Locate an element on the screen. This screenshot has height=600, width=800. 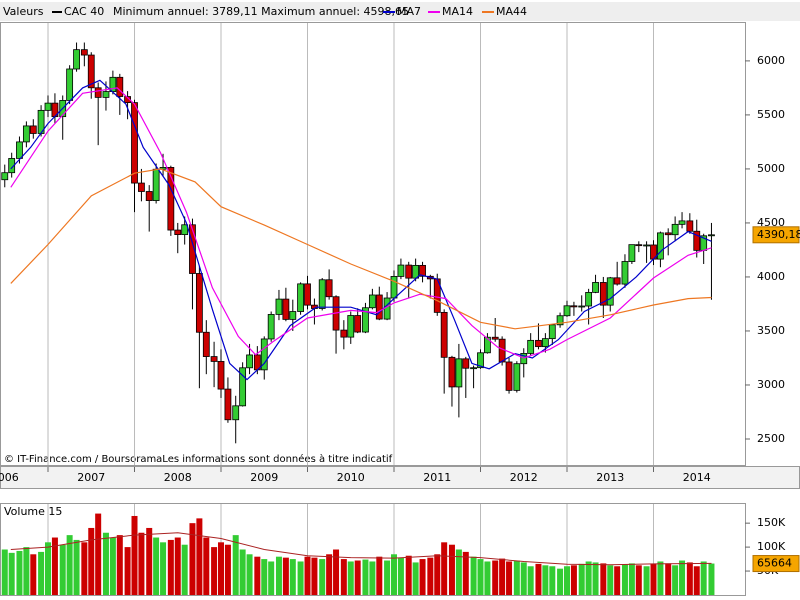
y-tick-label: 6000 is located at coordinates (771, 60).